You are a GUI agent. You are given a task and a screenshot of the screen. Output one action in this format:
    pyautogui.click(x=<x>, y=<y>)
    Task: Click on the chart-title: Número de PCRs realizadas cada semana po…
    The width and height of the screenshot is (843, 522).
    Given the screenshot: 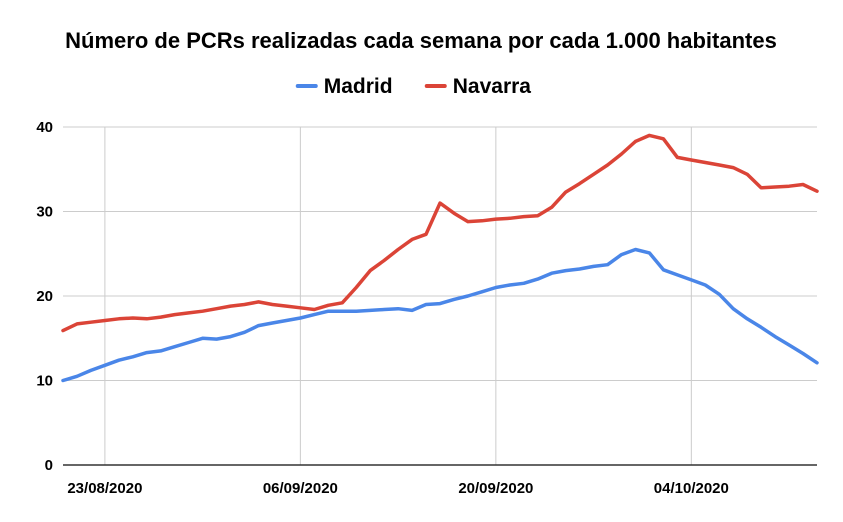 What is the action you would take?
    pyautogui.click(x=421, y=40)
    